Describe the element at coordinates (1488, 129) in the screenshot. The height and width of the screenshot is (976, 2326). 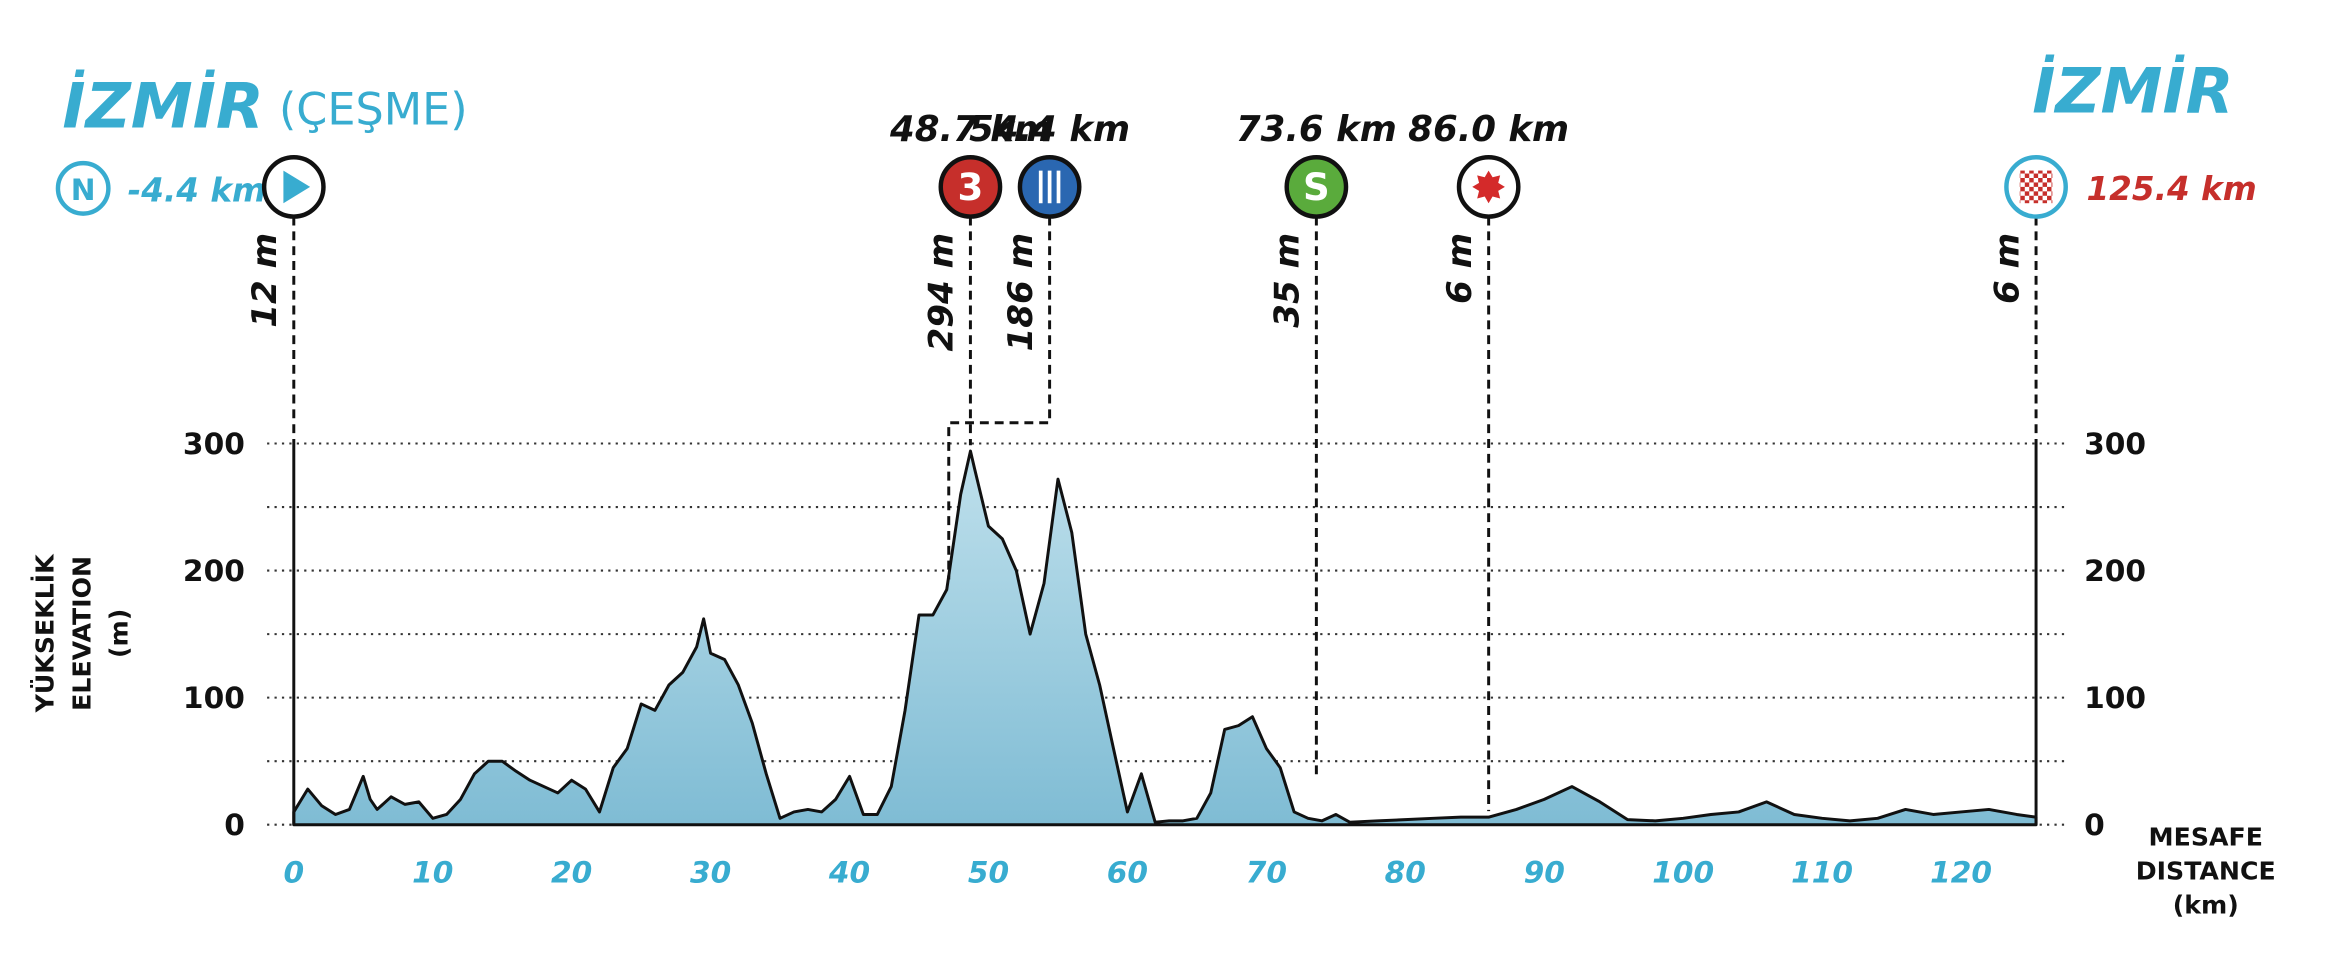
I see `marker-km: 86.0 km` at that location.